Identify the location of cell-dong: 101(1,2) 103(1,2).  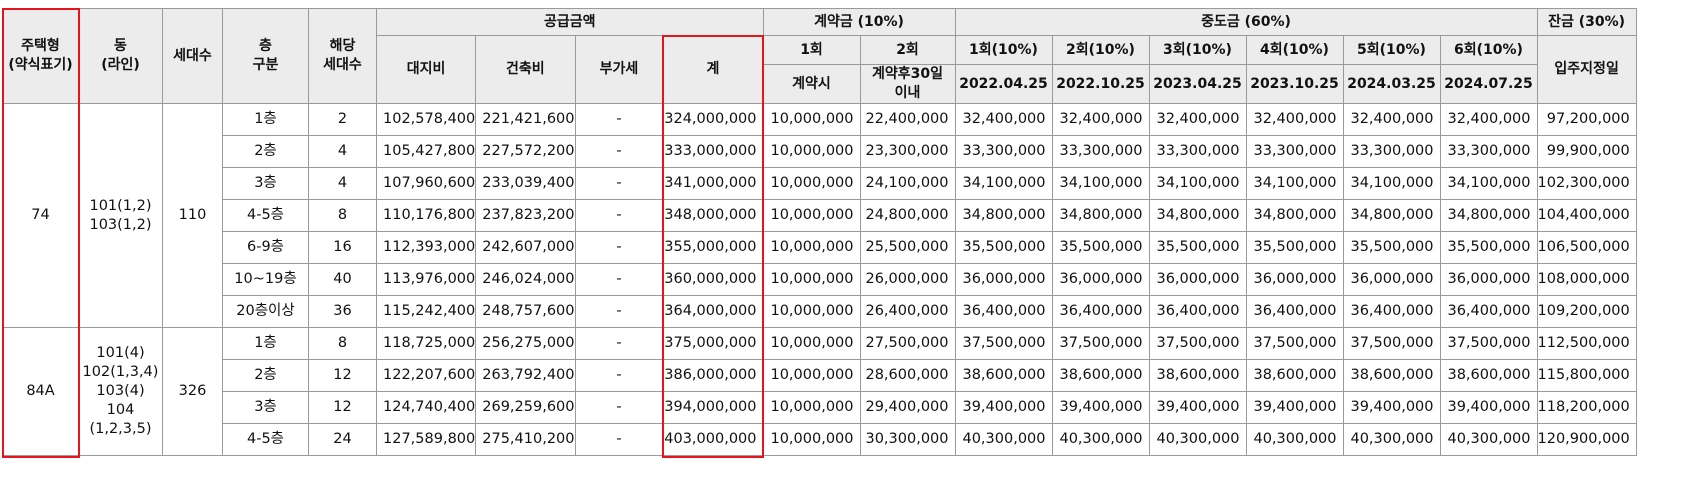
(120, 215).